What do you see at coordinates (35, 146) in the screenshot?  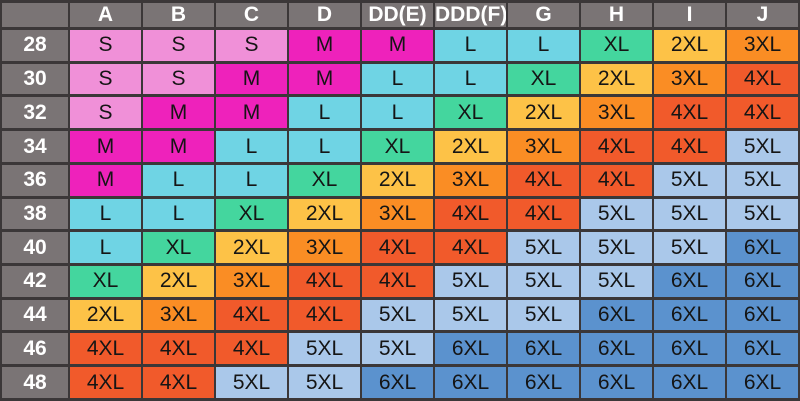 I see `row-label: 34` at bounding box center [35, 146].